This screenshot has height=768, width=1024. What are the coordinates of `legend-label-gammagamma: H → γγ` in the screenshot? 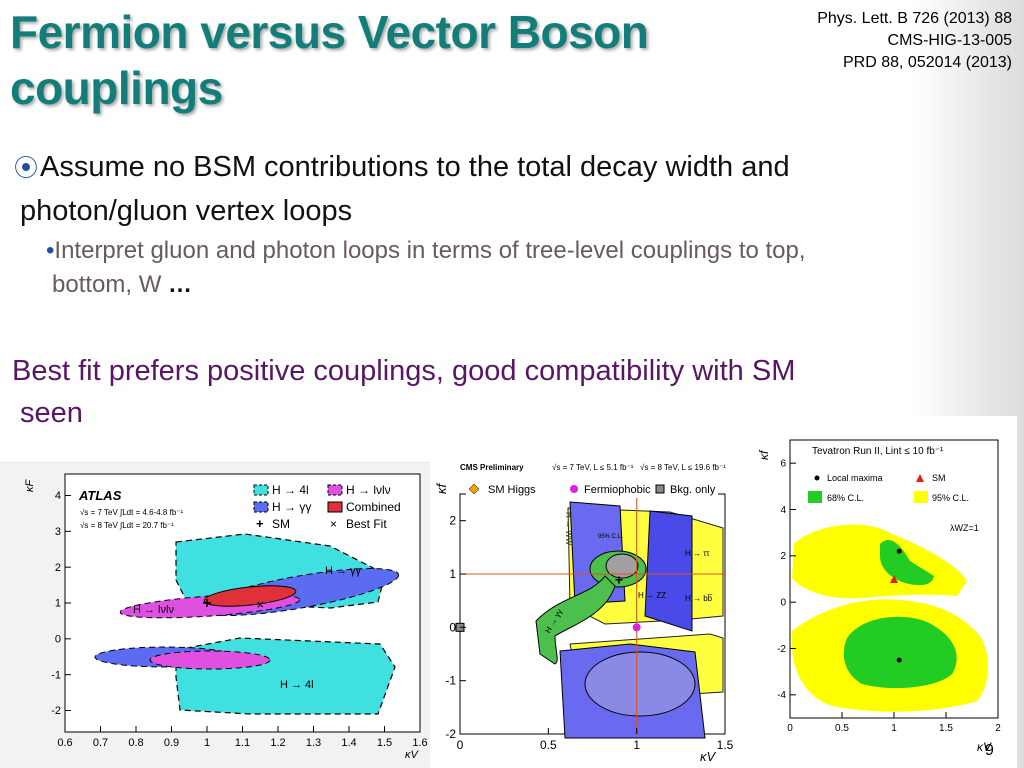 It's located at (291, 507).